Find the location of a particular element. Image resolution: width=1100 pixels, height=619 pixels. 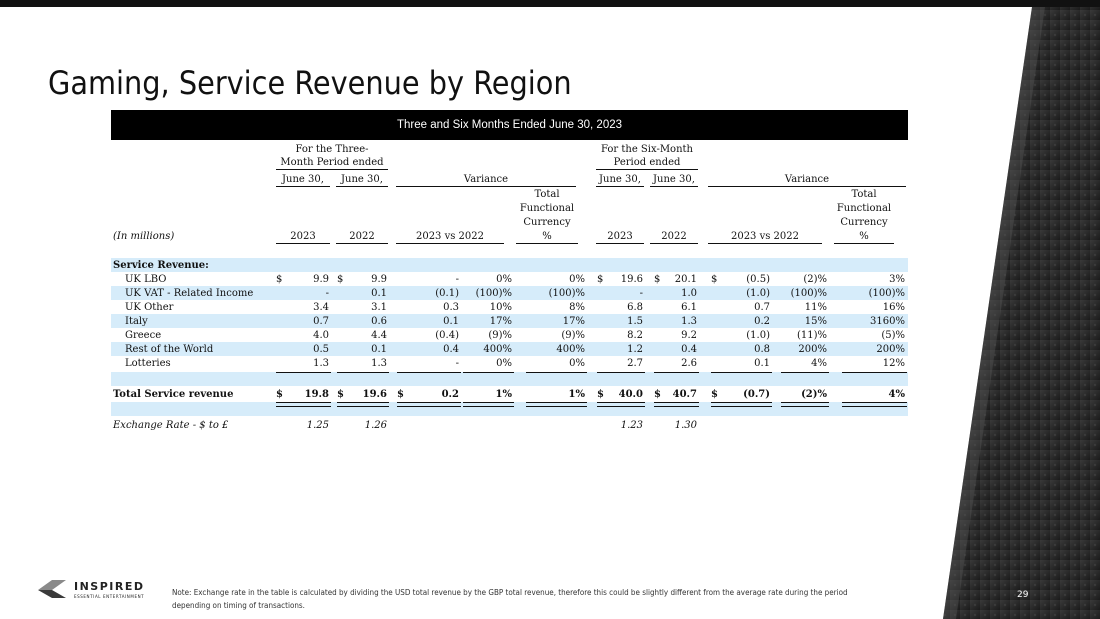

total-c10: 4% is located at coordinates (896, 394).